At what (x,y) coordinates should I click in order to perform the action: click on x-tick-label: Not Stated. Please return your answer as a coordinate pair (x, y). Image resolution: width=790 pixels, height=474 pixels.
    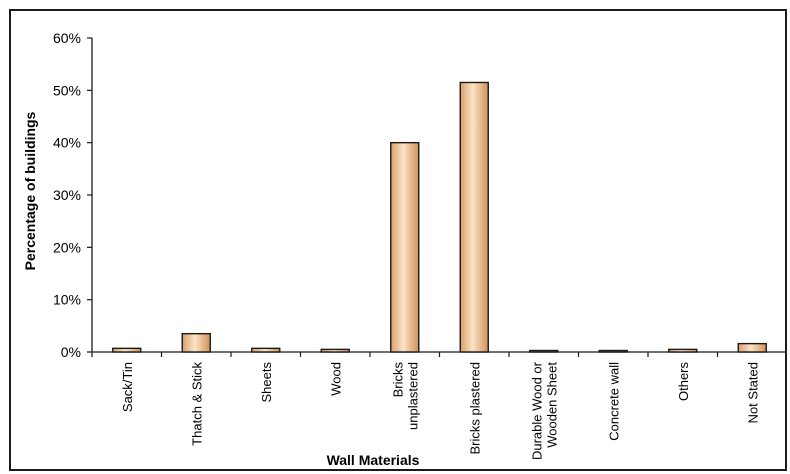
    Looking at the image, I should click on (752, 392).